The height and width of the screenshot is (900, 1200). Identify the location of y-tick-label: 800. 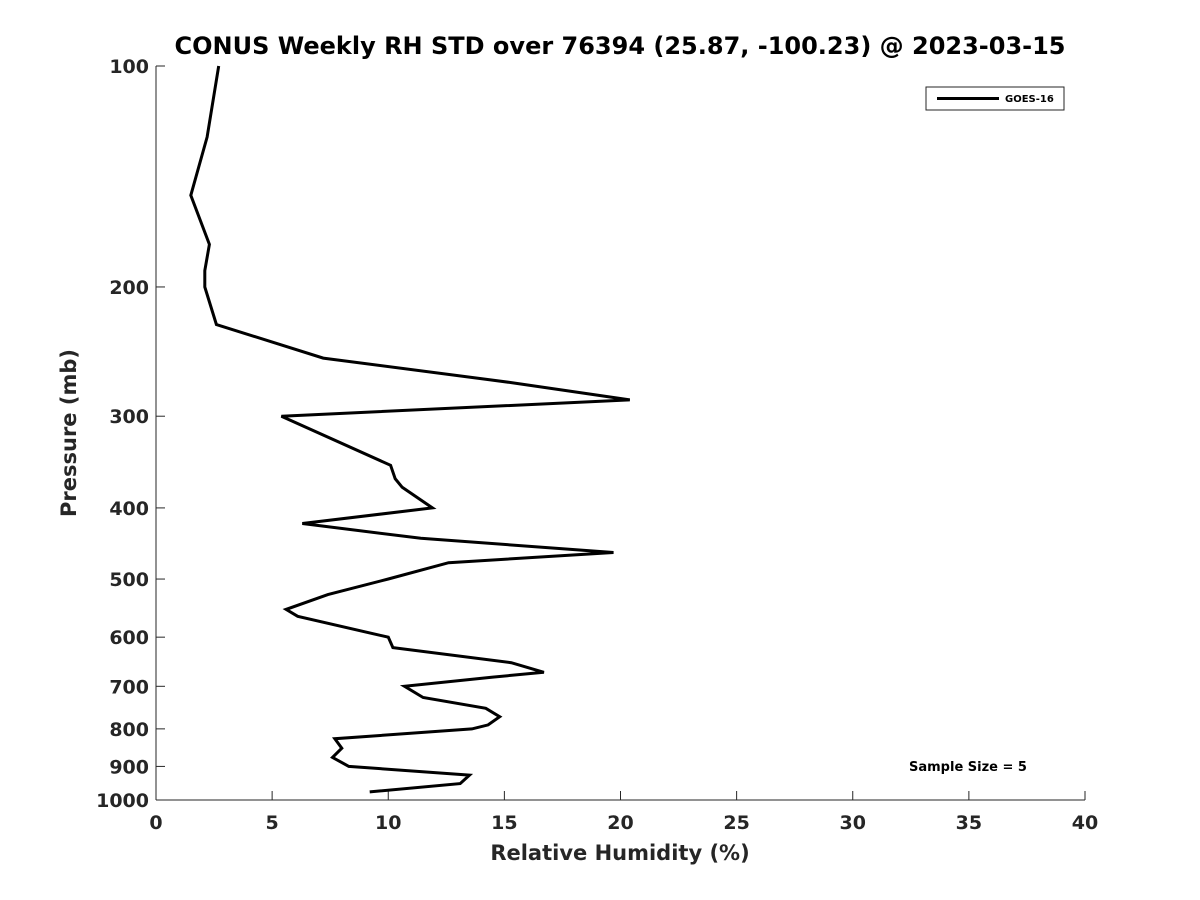
(129, 730).